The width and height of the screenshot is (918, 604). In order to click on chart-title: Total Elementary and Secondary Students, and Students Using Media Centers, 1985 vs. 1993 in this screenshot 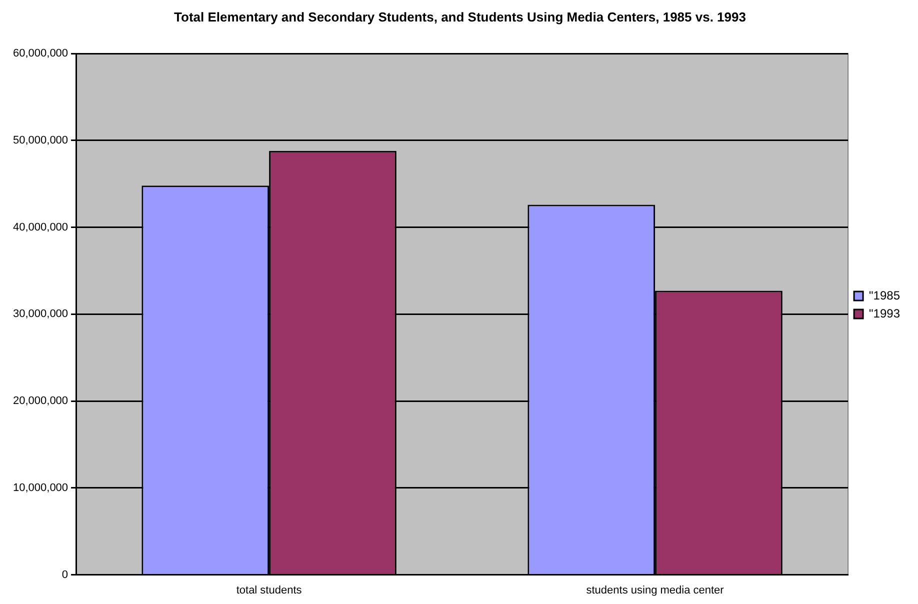, I will do `click(460, 16)`.